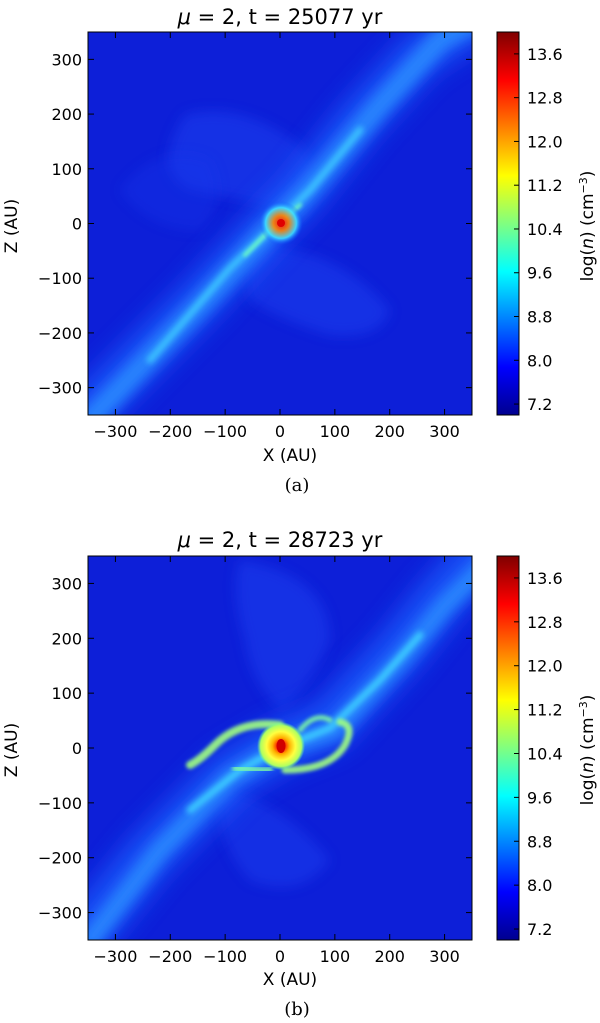 Image resolution: width=600 pixels, height=1023 pixels. What do you see at coordinates (252, 769) in the screenshot?
I see `spiral-arm-lower` at bounding box center [252, 769].